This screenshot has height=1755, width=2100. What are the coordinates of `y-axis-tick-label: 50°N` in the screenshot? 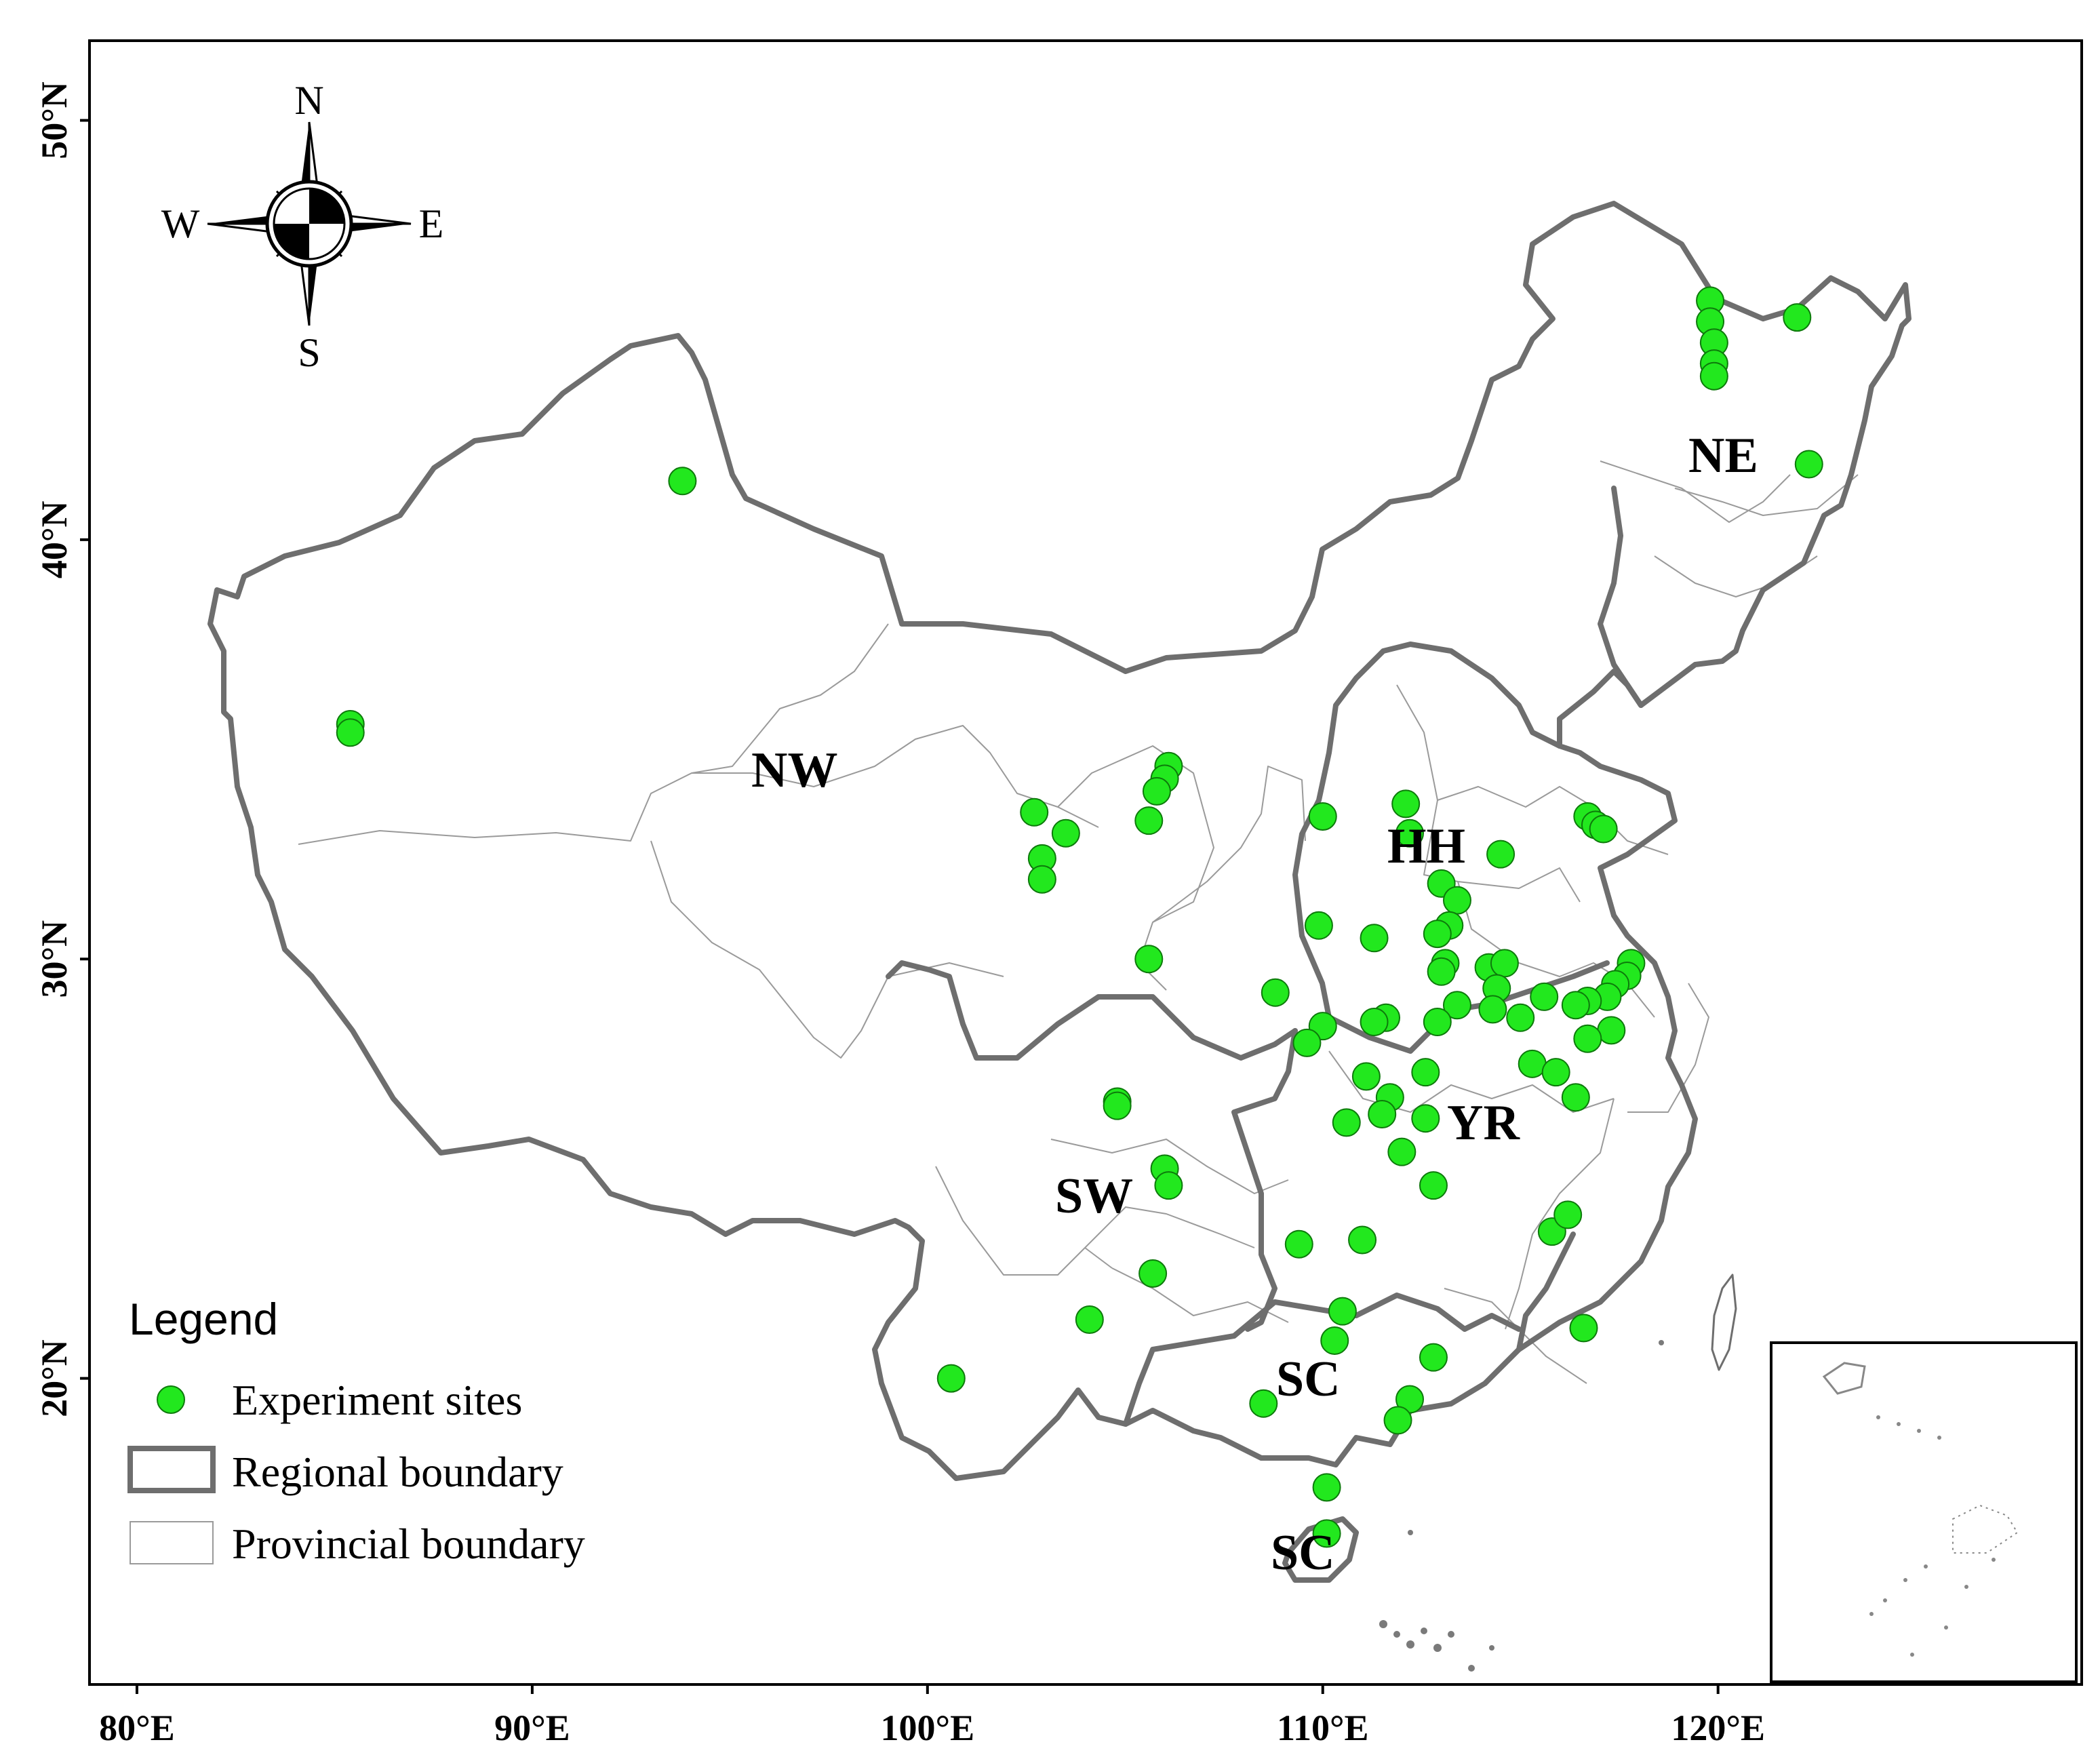 It's located at (54, 120).